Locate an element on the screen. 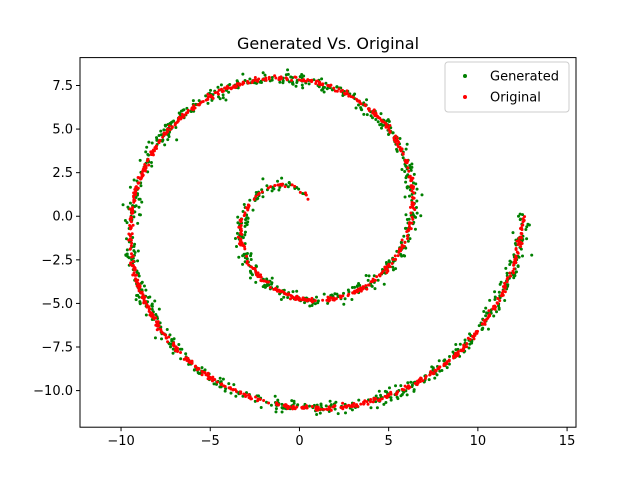  legend-marker is located at coordinates (465, 97).